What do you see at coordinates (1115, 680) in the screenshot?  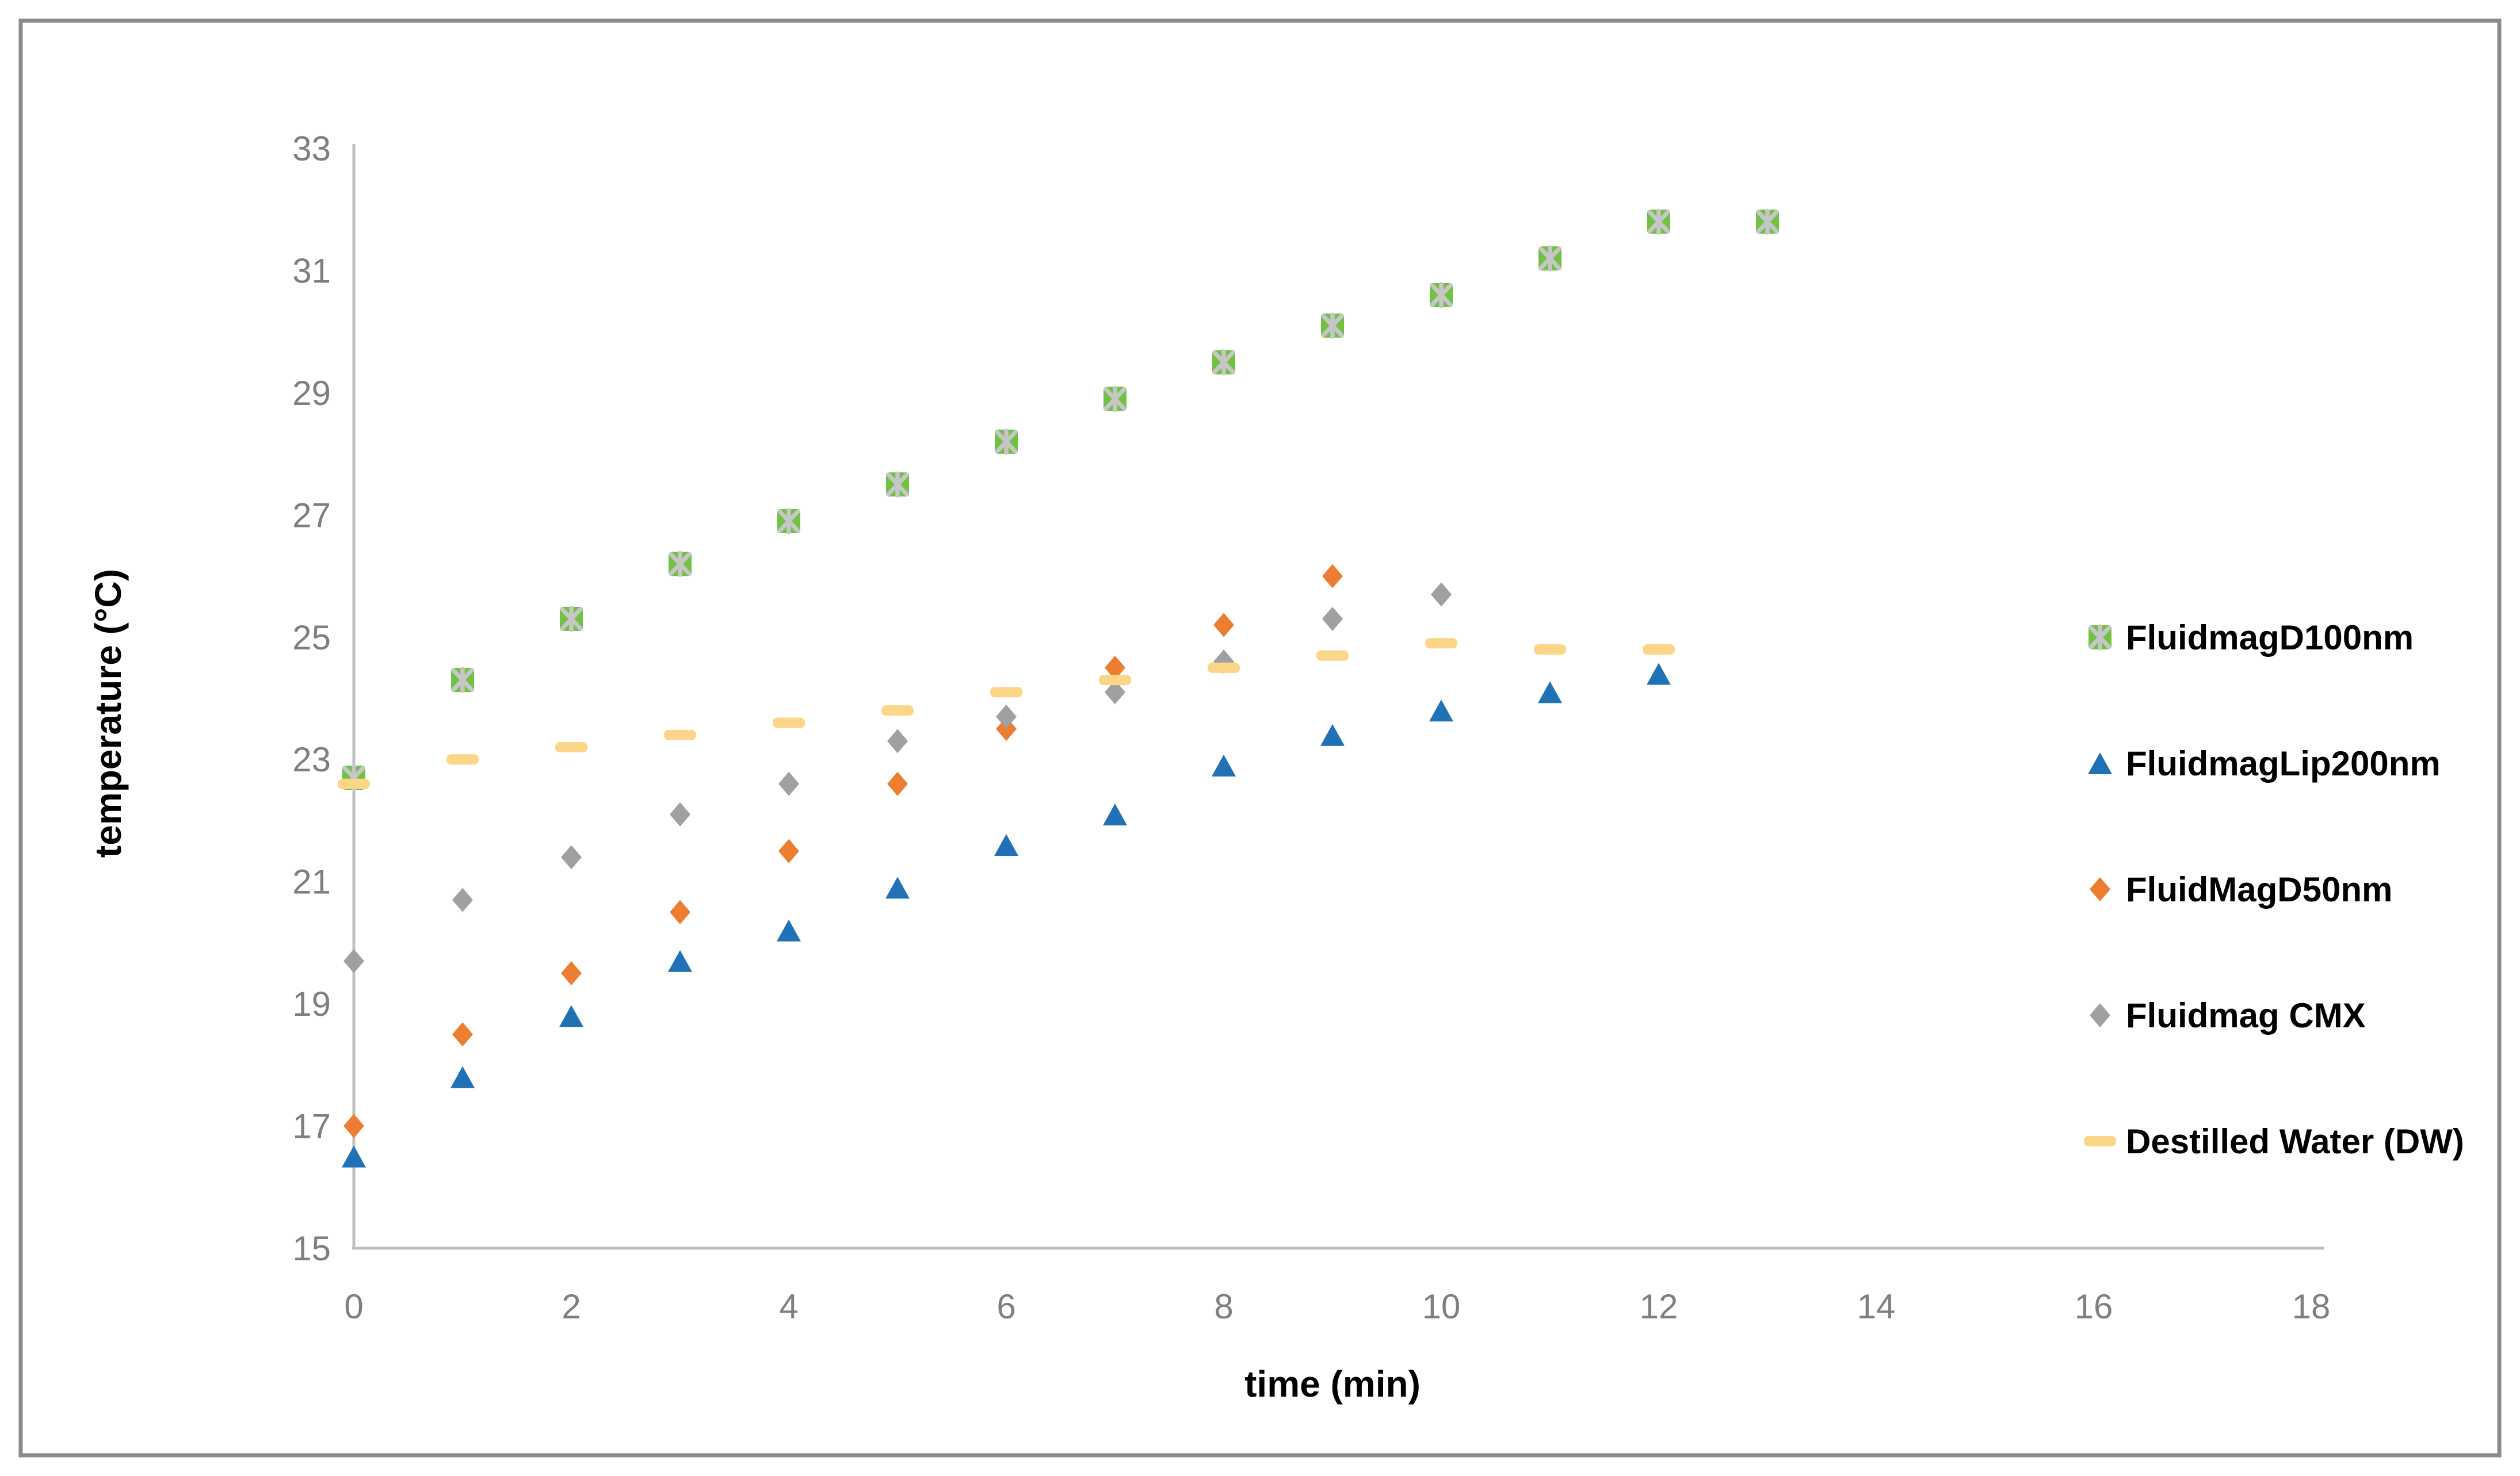 I see `point-s4-t7` at bounding box center [1115, 680].